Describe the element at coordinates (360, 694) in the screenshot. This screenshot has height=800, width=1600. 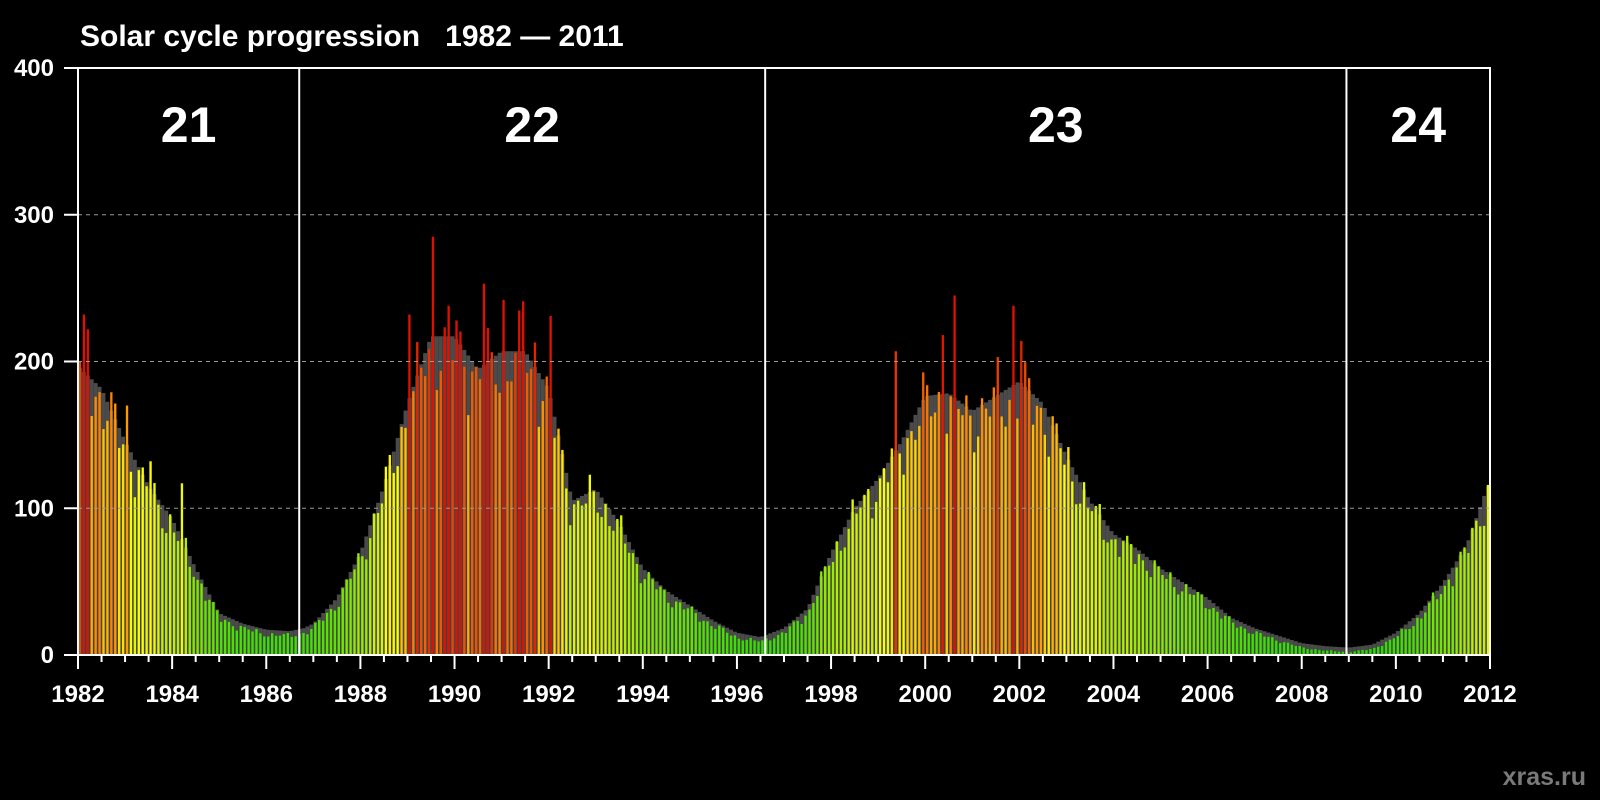
I see `x-tick-label: 1988` at that location.